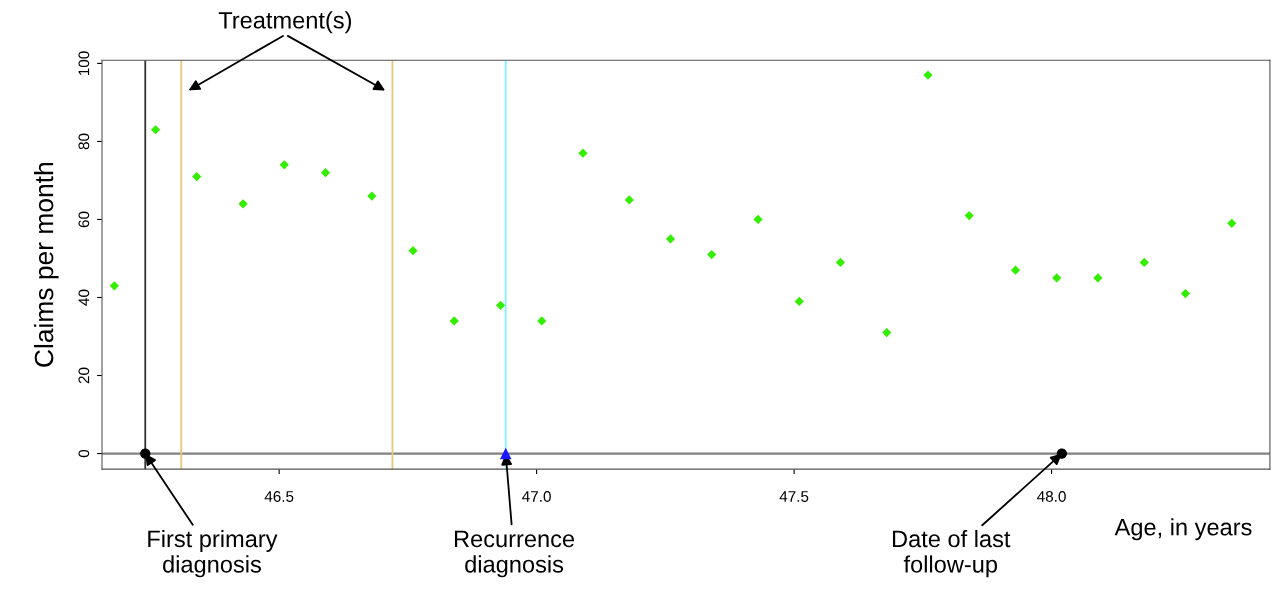 This screenshot has height=603, width=1275. I want to click on text: Treatment(s), so click(285, 22).